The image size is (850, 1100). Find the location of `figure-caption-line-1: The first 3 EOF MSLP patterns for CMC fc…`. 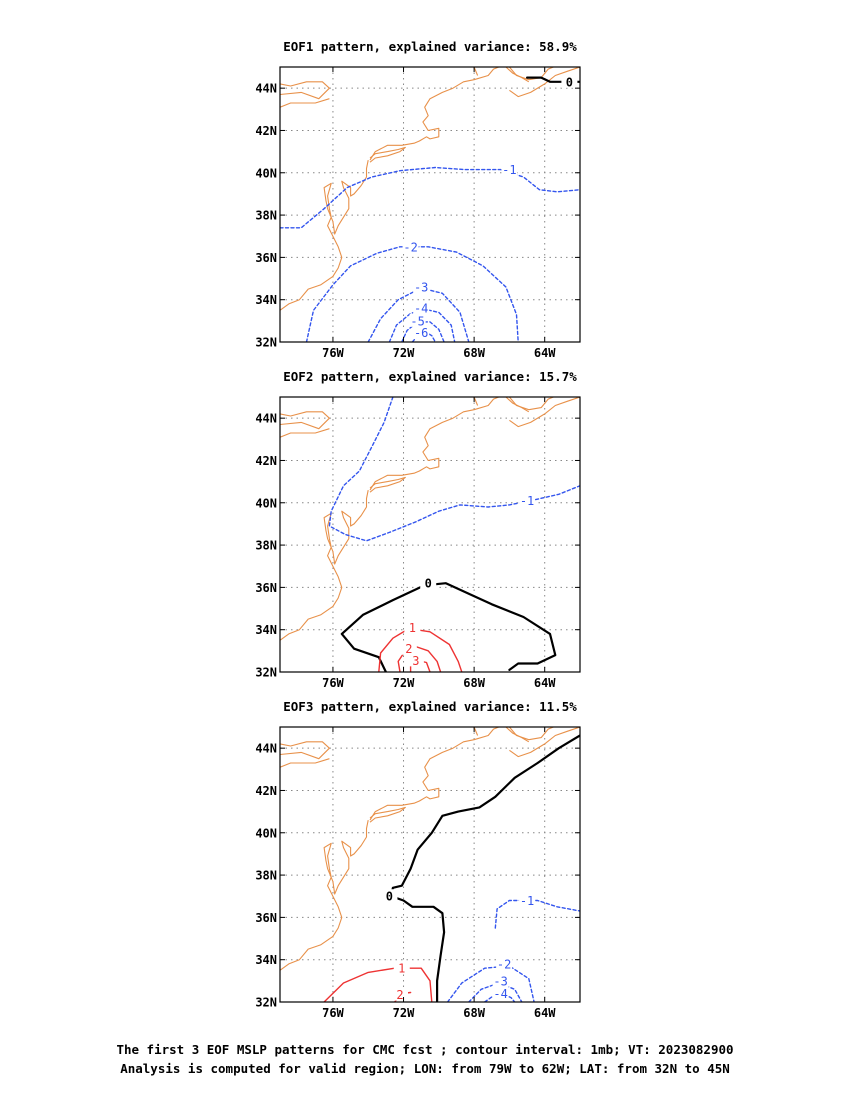

figure-caption-line-1: The first 3 EOF MSLP patterns for CMC fc… is located at coordinates (425, 1049).